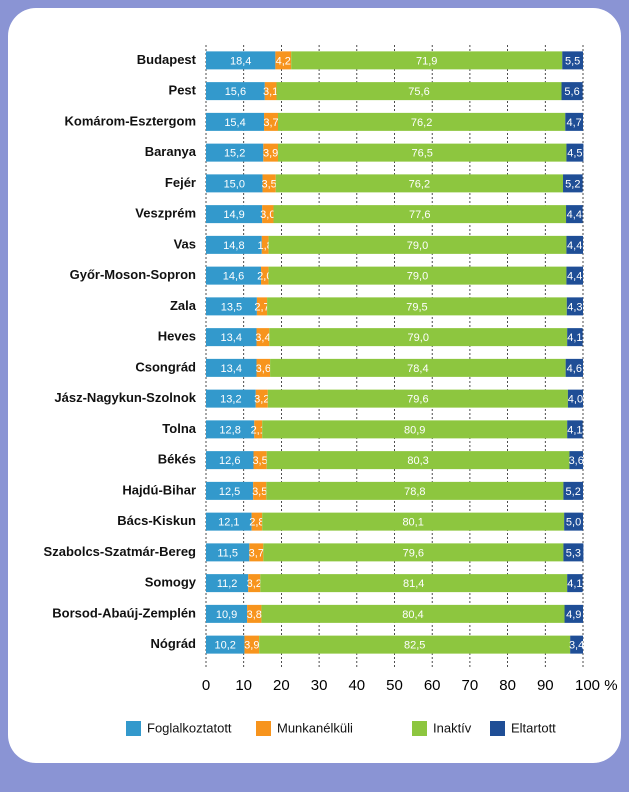 The height and width of the screenshot is (797, 629). I want to click on y-tick-label: Budapest, so click(167, 59).